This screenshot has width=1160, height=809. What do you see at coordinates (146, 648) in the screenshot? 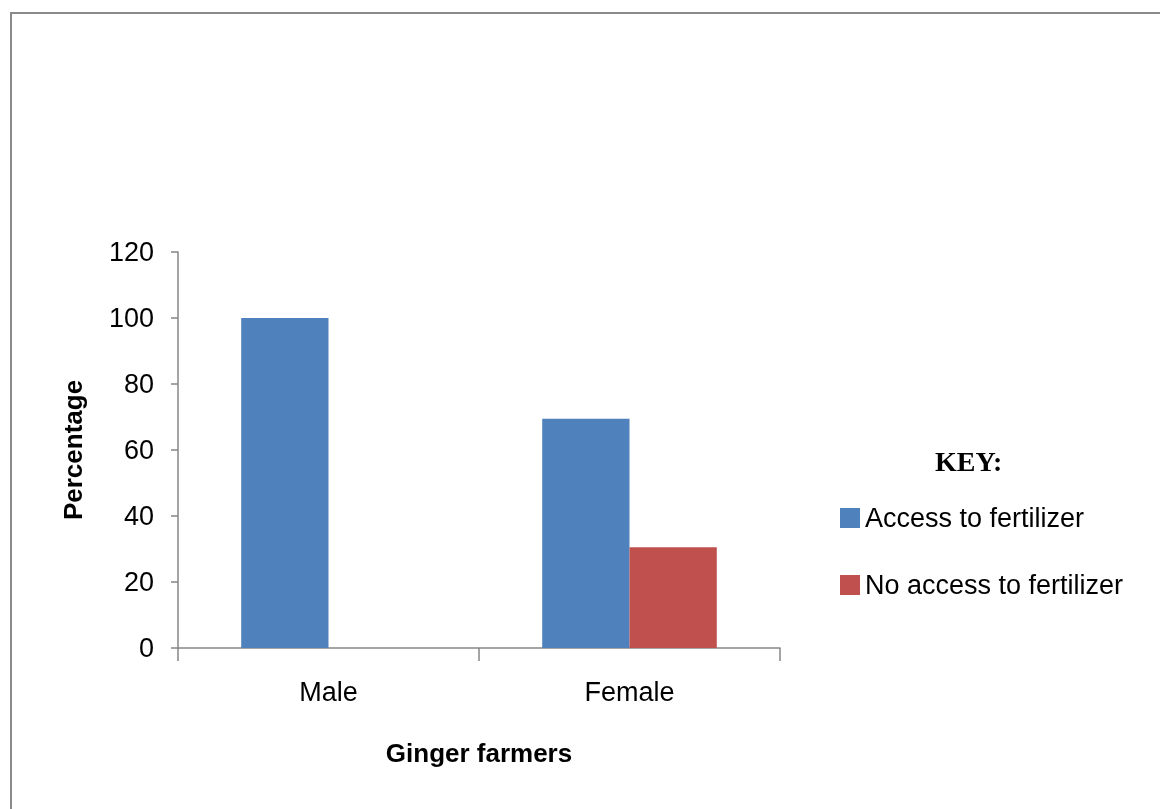
I see `y-tick-label: 0` at bounding box center [146, 648].